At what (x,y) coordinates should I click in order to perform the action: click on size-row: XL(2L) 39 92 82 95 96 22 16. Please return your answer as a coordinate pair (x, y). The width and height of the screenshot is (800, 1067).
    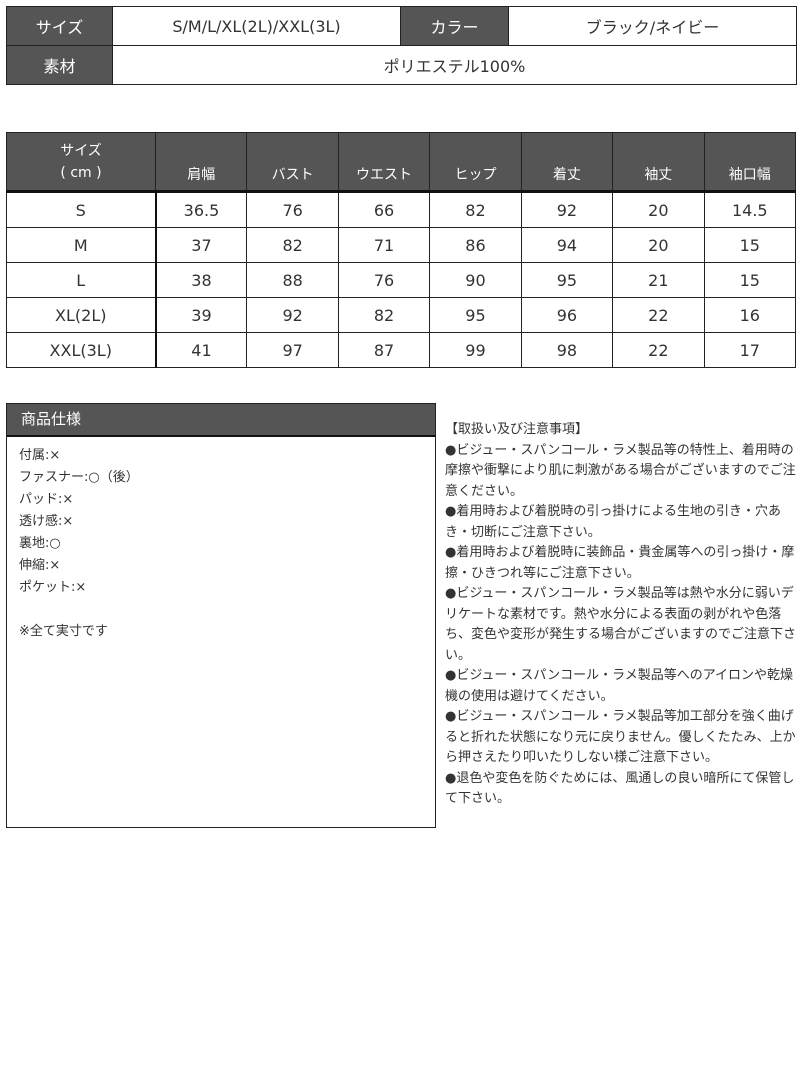
    Looking at the image, I should click on (401, 315).